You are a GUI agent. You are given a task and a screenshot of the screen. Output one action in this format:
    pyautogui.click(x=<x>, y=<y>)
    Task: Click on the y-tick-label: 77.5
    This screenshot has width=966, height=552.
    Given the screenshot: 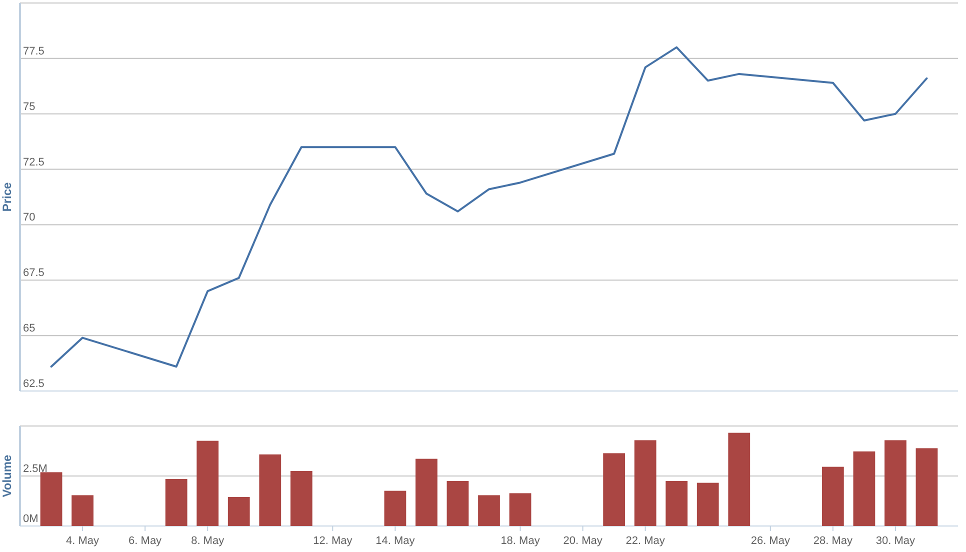 What is the action you would take?
    pyautogui.click(x=33, y=51)
    